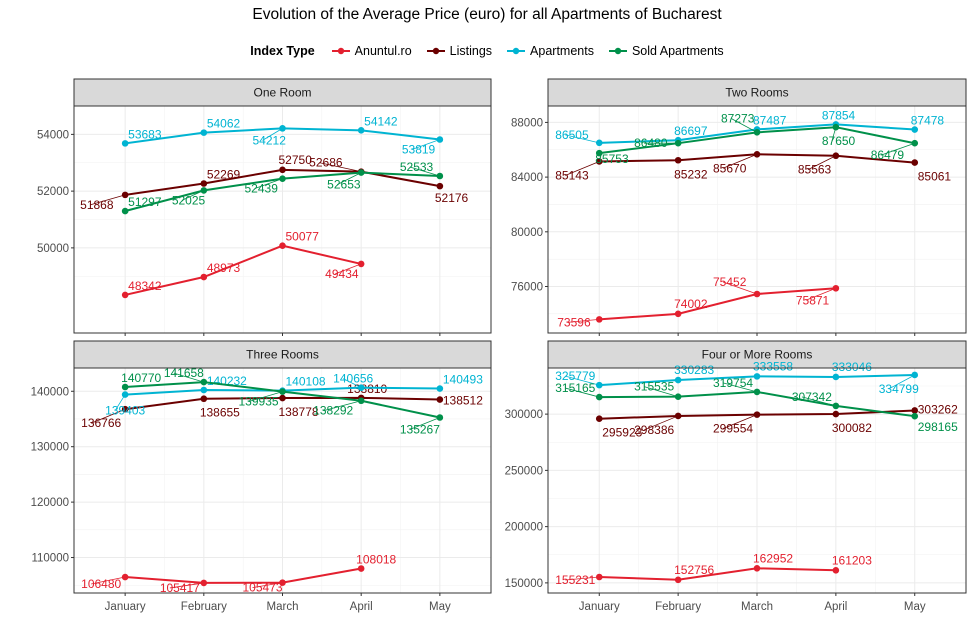 The height and width of the screenshot is (638, 974). Describe the element at coordinates (101, 423) in the screenshot. I see `data-label: 136766` at that location.